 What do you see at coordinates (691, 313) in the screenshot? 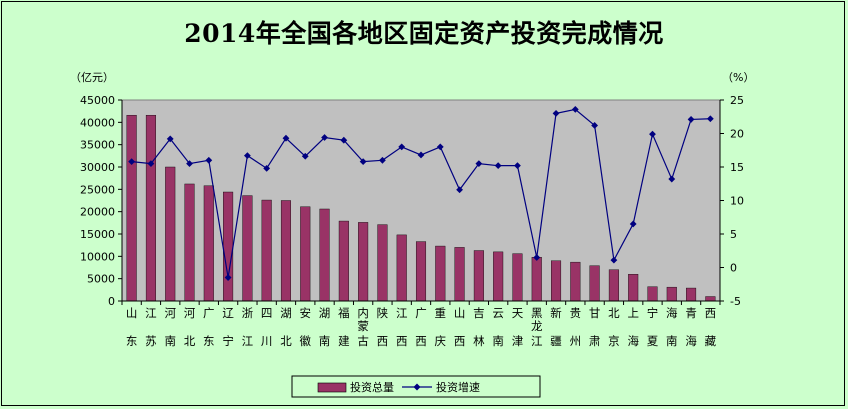
I see `category-label-char: 青` at bounding box center [691, 313].